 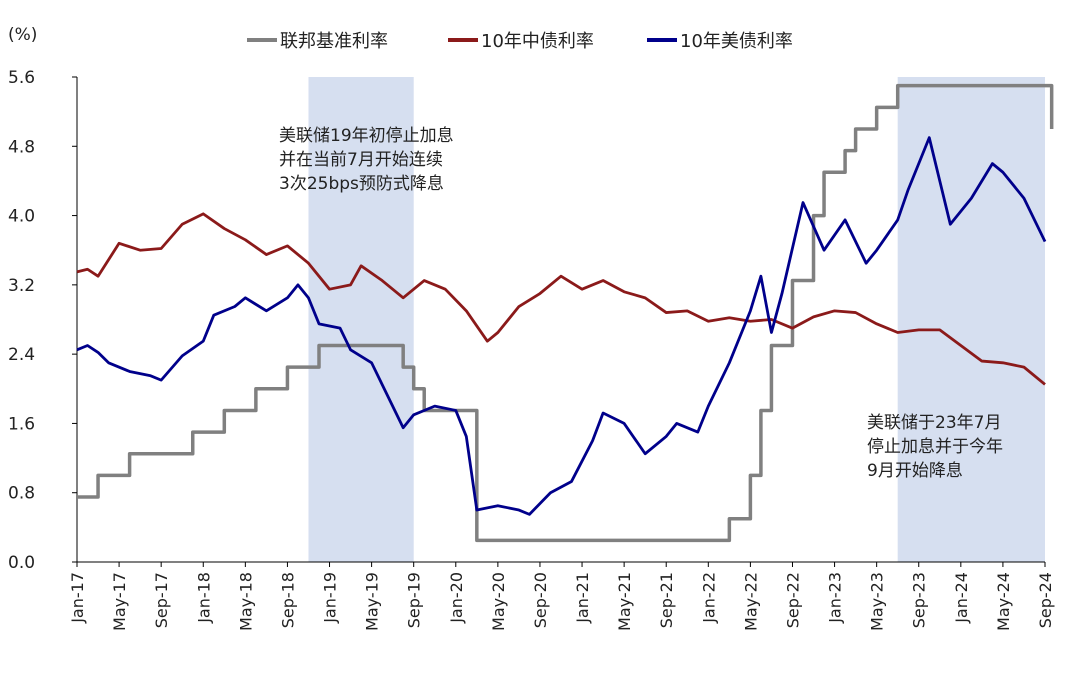 I want to click on x-tick-label: Sep-17, so click(x=161, y=600).